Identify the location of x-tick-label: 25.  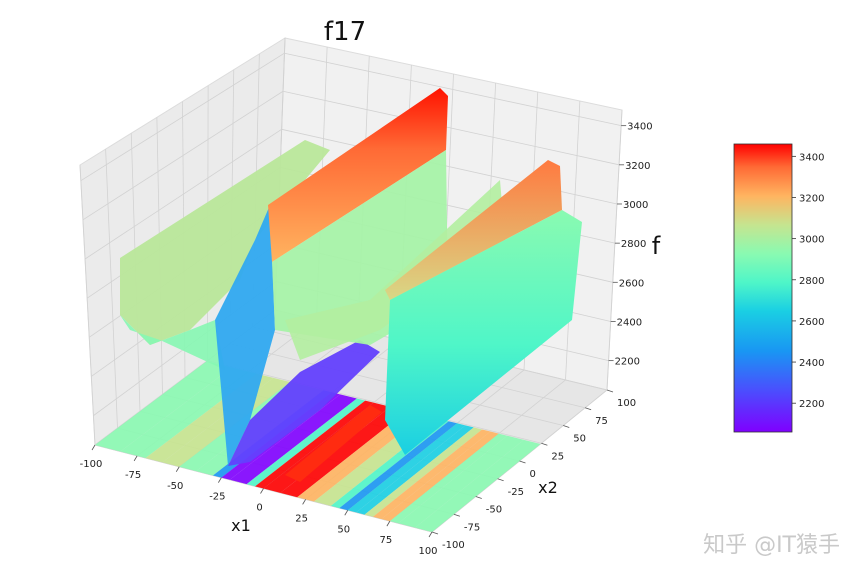
(301, 518).